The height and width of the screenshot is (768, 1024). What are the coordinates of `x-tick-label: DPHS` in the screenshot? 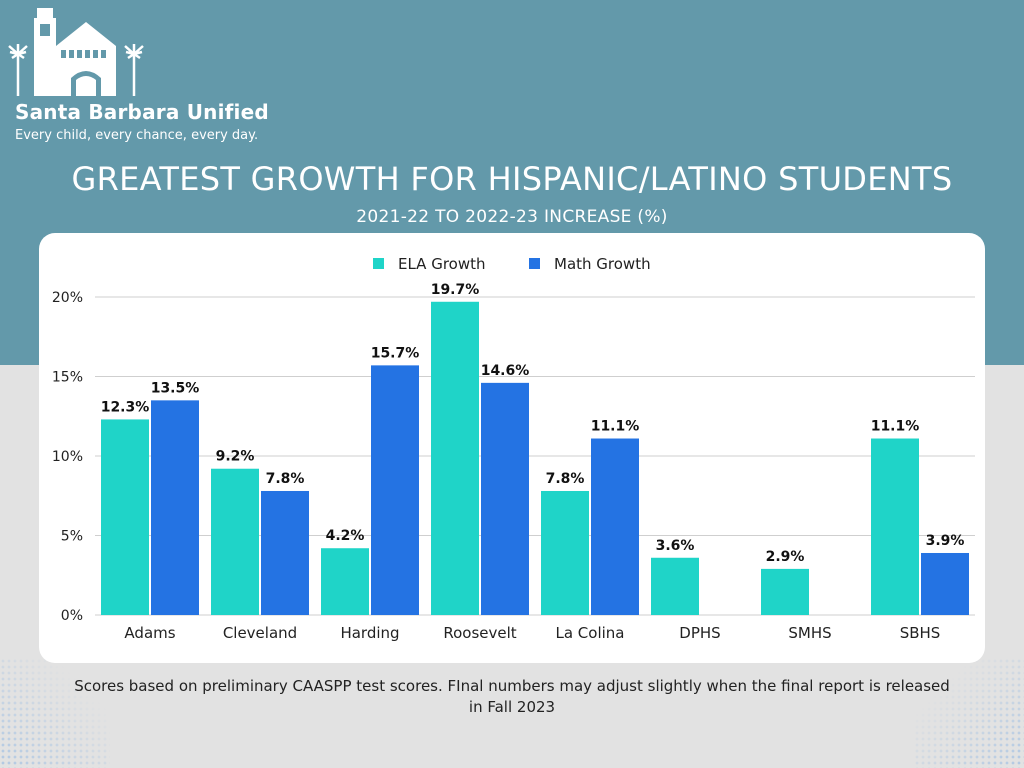 It's located at (699, 633).